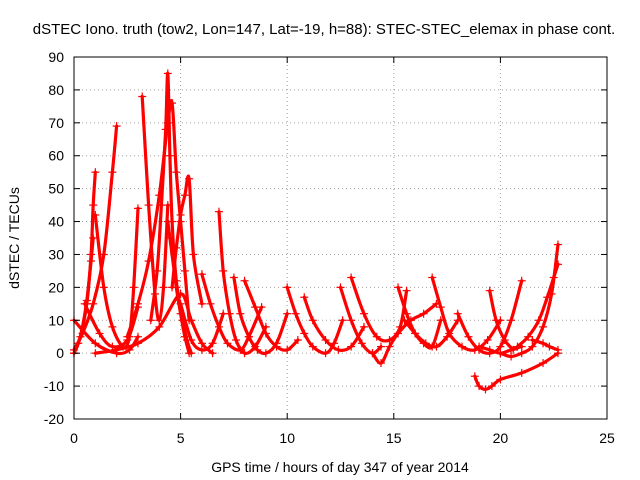  What do you see at coordinates (56, 57) in the screenshot?
I see `y-tick-label: 90` at bounding box center [56, 57].